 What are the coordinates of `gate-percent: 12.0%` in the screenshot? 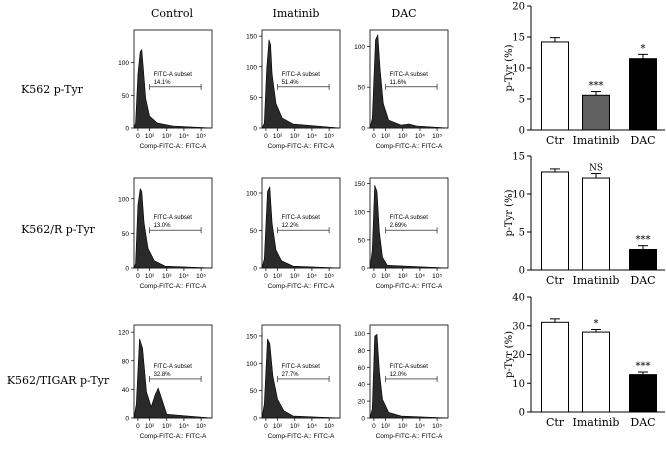 It's located at (399, 375).